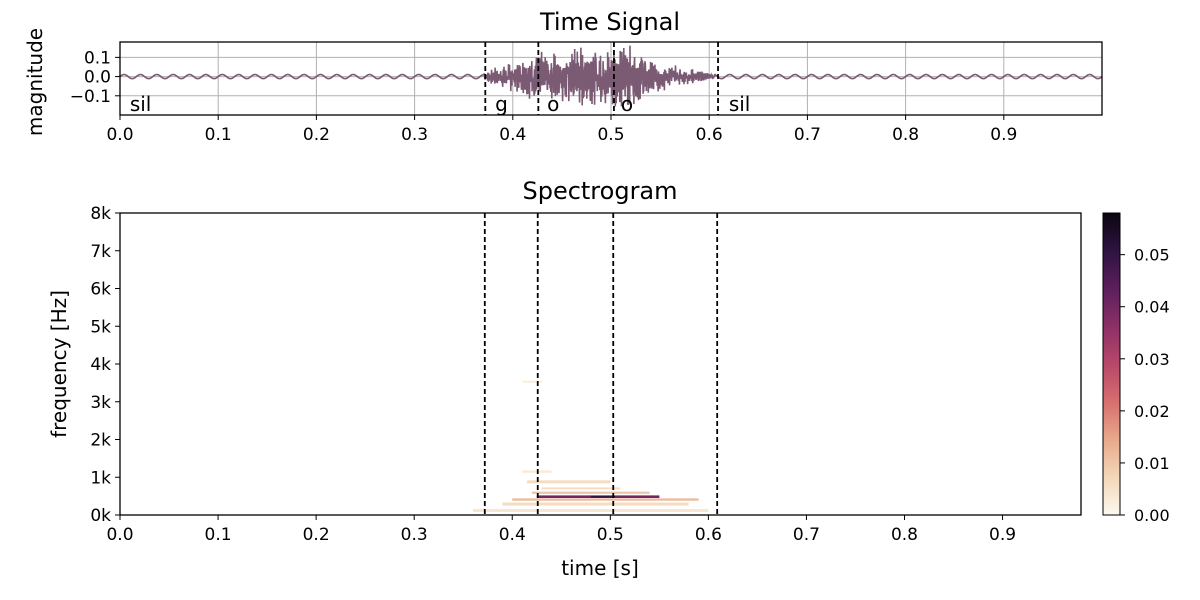 This screenshot has width=1200, height=600. Describe the element at coordinates (561, 130) in the screenshot. I see `time-signal-x-ticks: 0.0 0.1 0.2 0.3 0.4 0.5 0.6 0.7 0.8 0.9` at that location.